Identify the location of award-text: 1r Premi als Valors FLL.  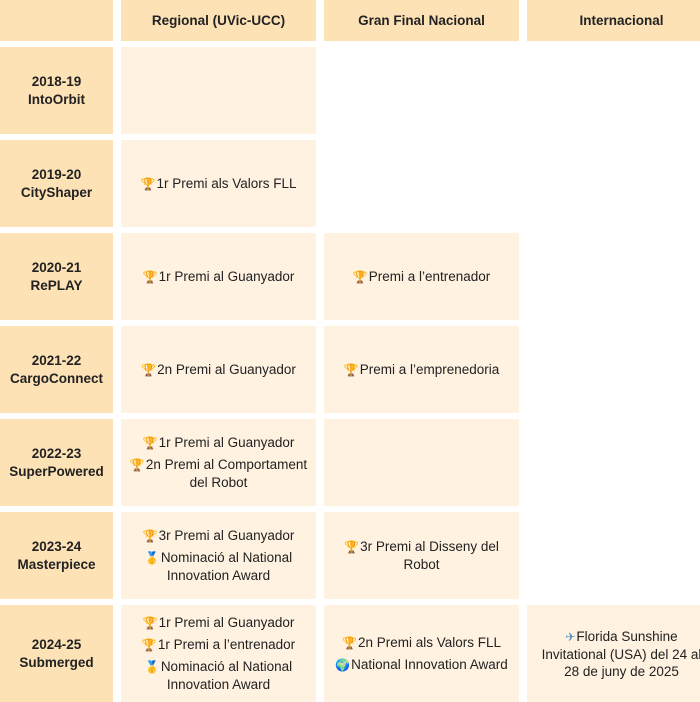
(226, 183).